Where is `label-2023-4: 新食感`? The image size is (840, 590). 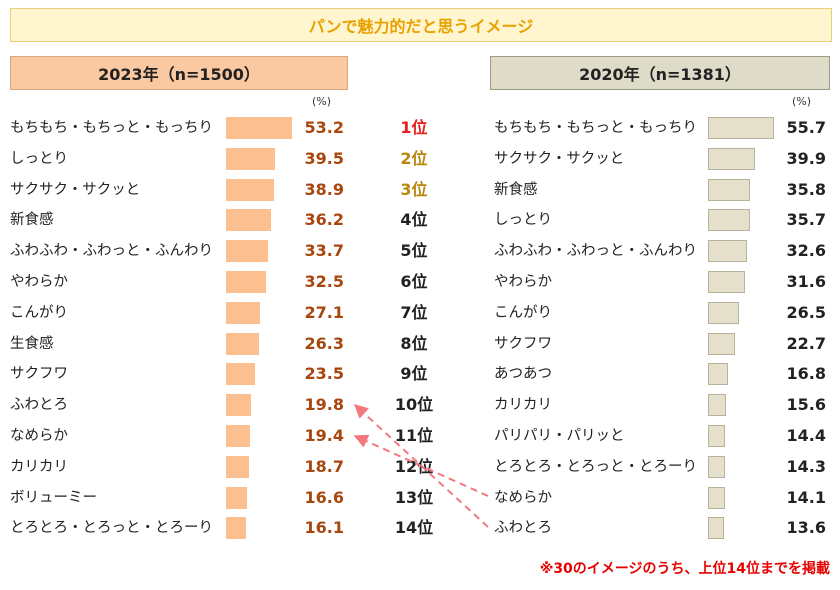 label-2023-4: 新食感 is located at coordinates (32, 220).